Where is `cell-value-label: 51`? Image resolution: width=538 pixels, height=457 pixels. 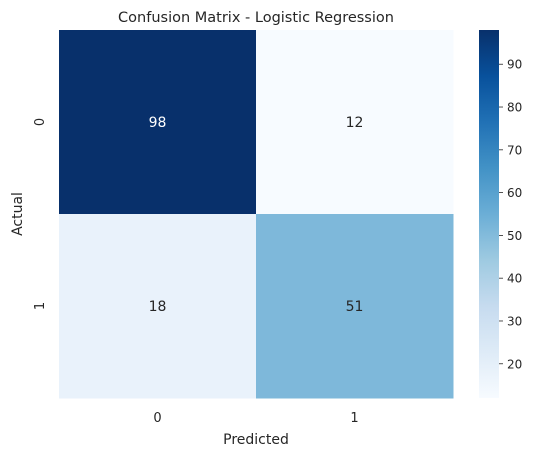 cell-value-label: 51 is located at coordinates (355, 307).